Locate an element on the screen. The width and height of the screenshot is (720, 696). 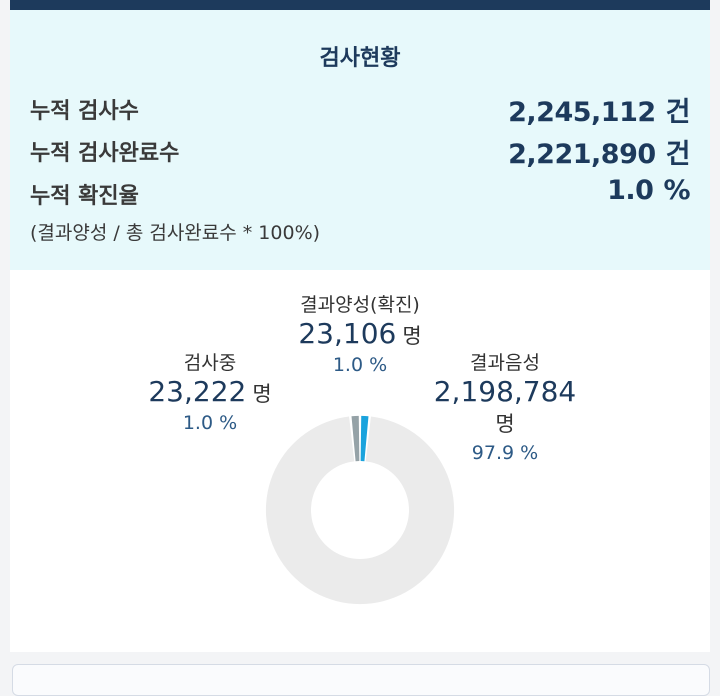
pending-count-number: 23,222 is located at coordinates (197, 391).